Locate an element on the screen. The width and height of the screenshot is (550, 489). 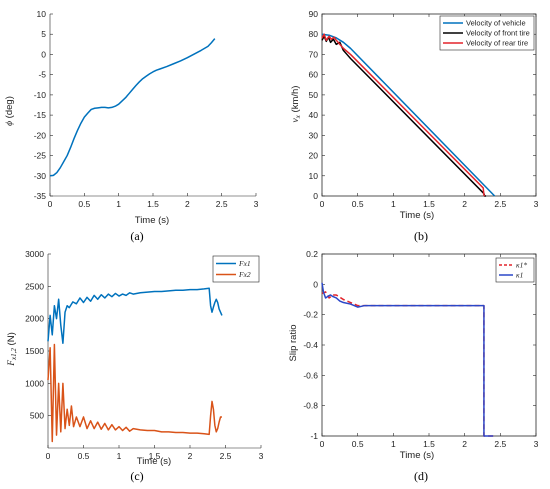
y-tick-label: 2000 is located at coordinates (34, 319).